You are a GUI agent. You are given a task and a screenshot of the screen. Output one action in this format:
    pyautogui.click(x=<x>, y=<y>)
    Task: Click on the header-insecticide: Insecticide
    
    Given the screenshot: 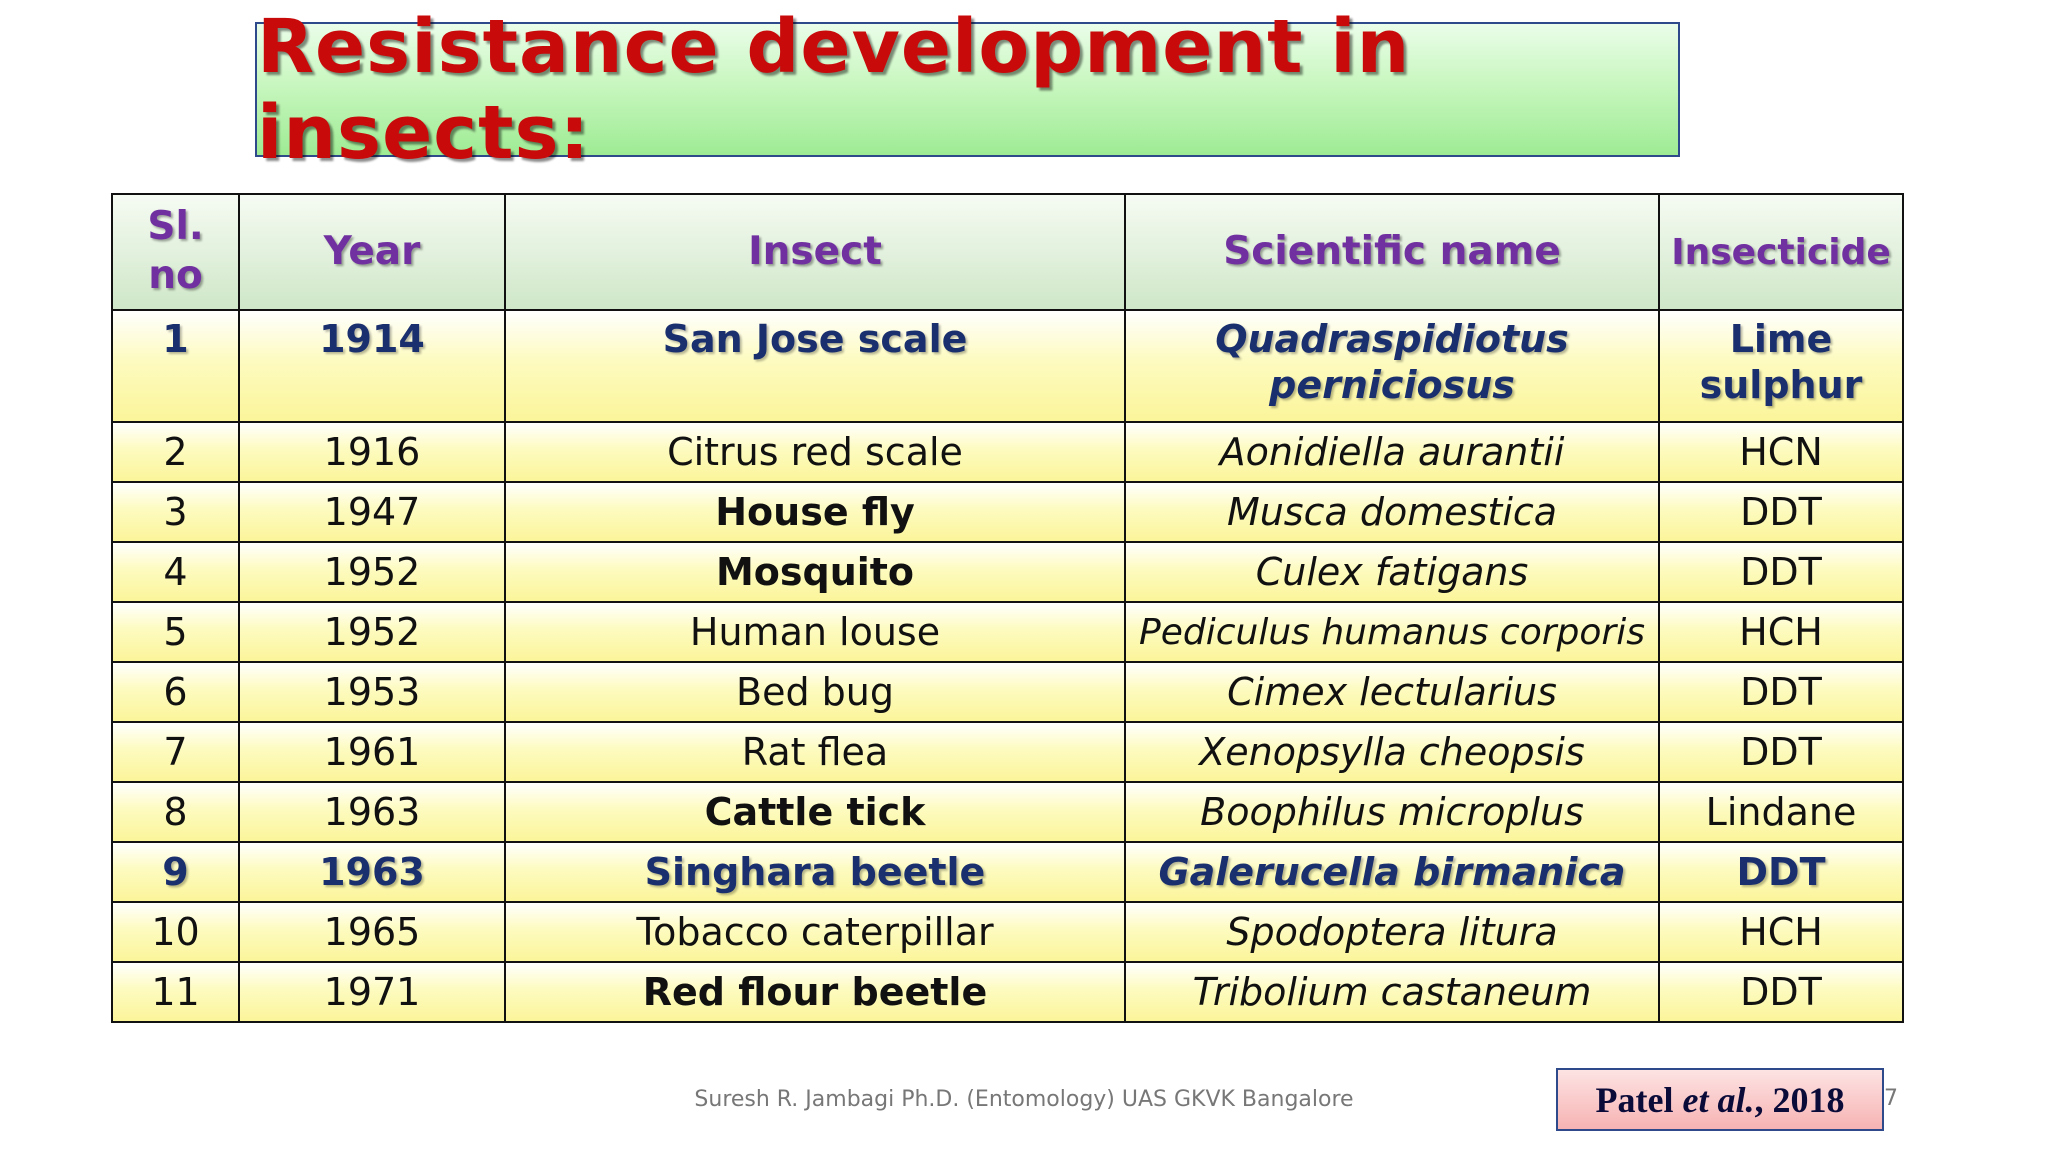 What is the action you would take?
    pyautogui.click(x=1781, y=252)
    